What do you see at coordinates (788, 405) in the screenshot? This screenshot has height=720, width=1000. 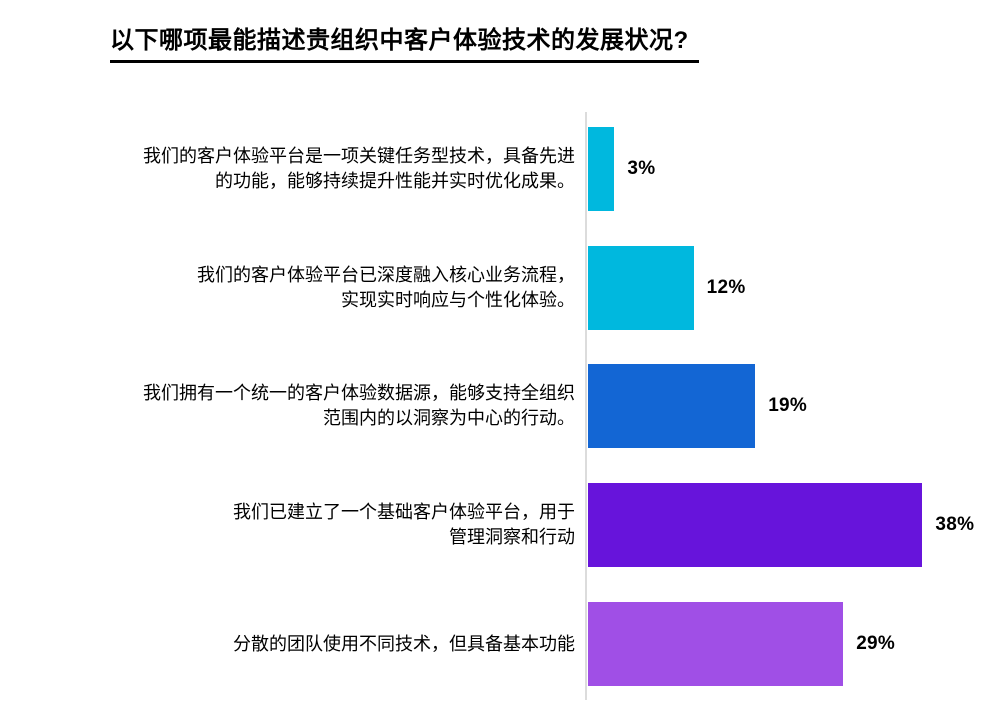 I see `value-label: 19%` at bounding box center [788, 405].